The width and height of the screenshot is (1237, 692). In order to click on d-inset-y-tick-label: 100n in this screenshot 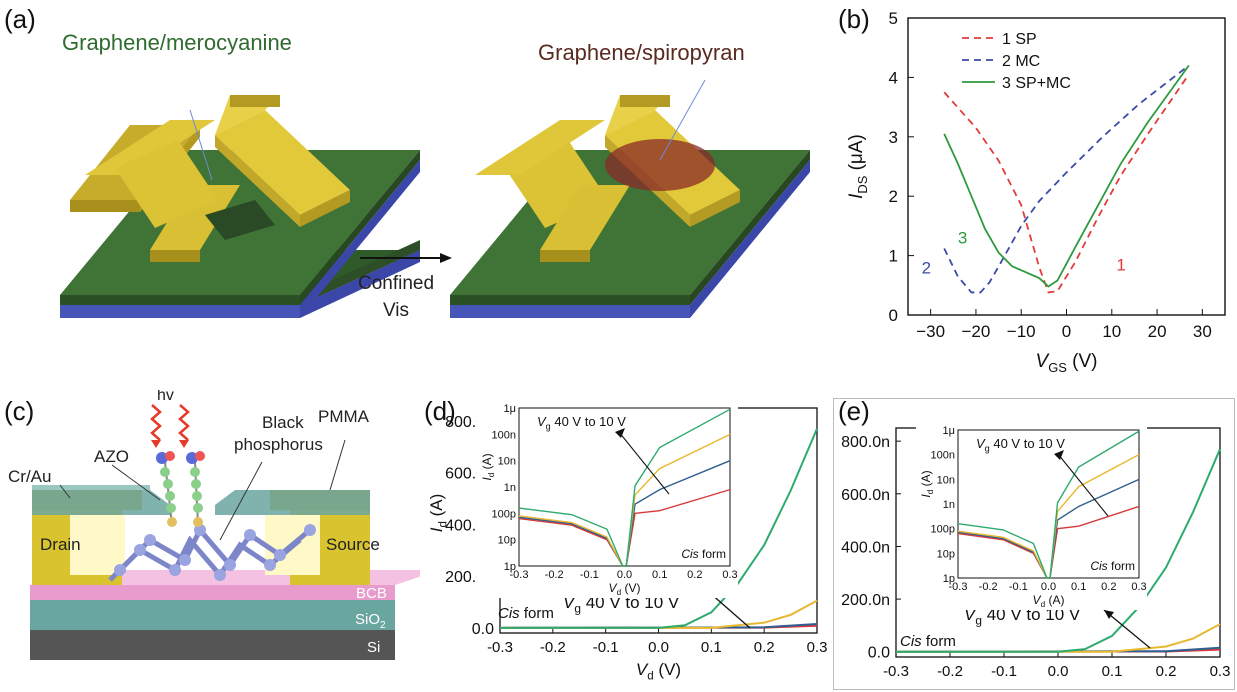, I will do `click(504, 435)`.